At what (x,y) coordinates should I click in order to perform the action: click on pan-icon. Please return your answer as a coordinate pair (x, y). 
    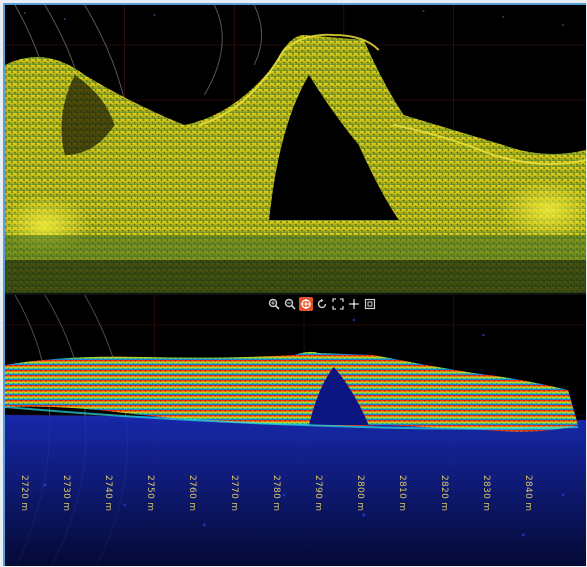
    Looking at the image, I should click on (306, 304).